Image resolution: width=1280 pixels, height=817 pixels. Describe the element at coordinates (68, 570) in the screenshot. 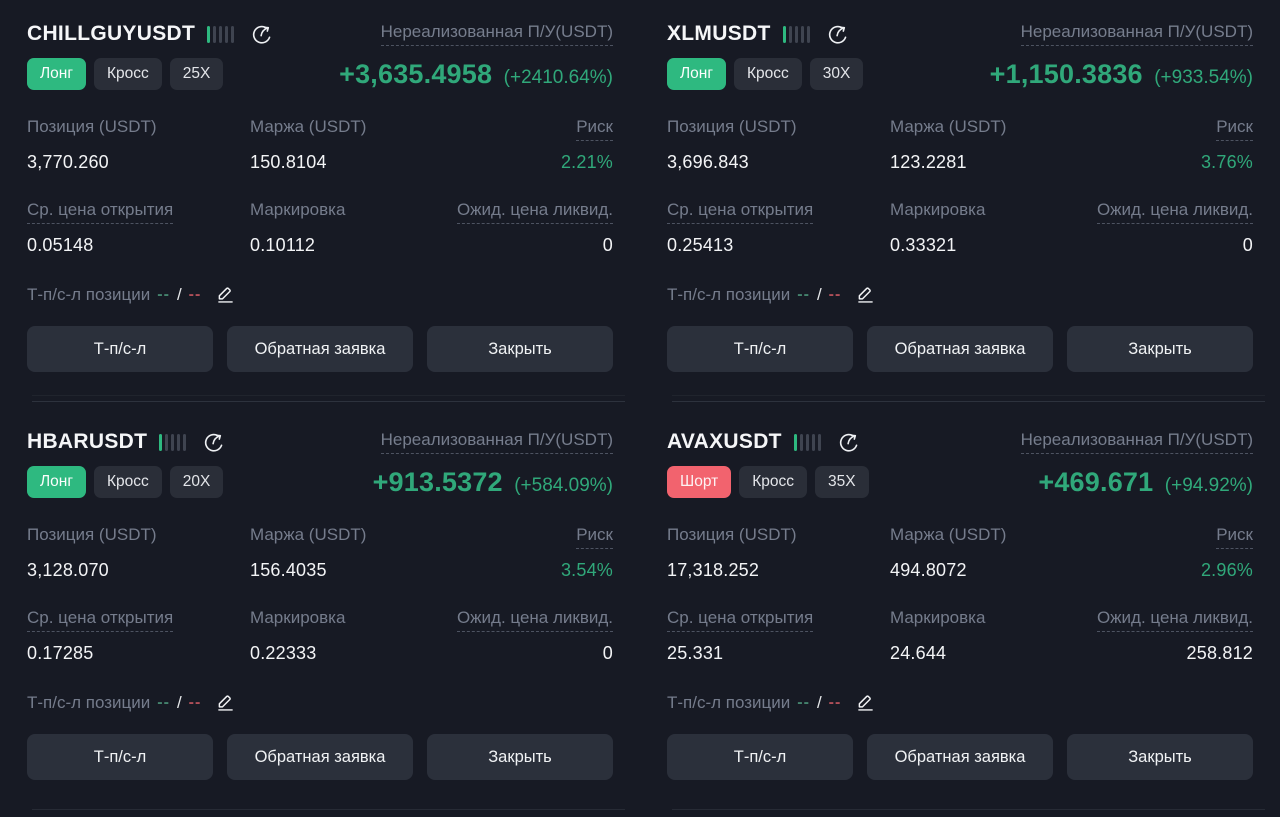

I see `position-value: 3,128.070` at that location.